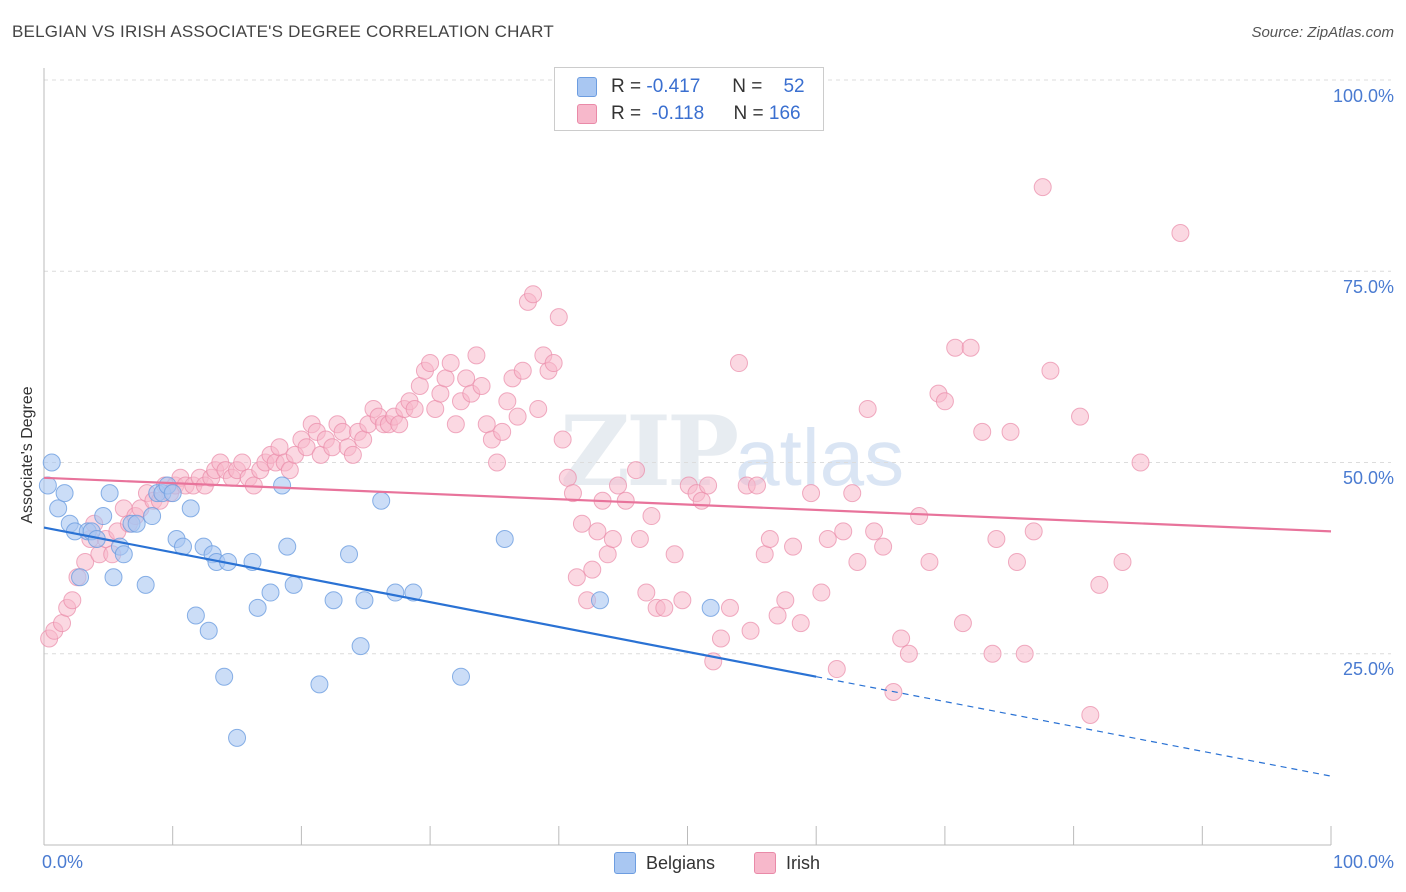  Describe the element at coordinates (430, 602) in the screenshot. I see `belgians-trendline` at that location.